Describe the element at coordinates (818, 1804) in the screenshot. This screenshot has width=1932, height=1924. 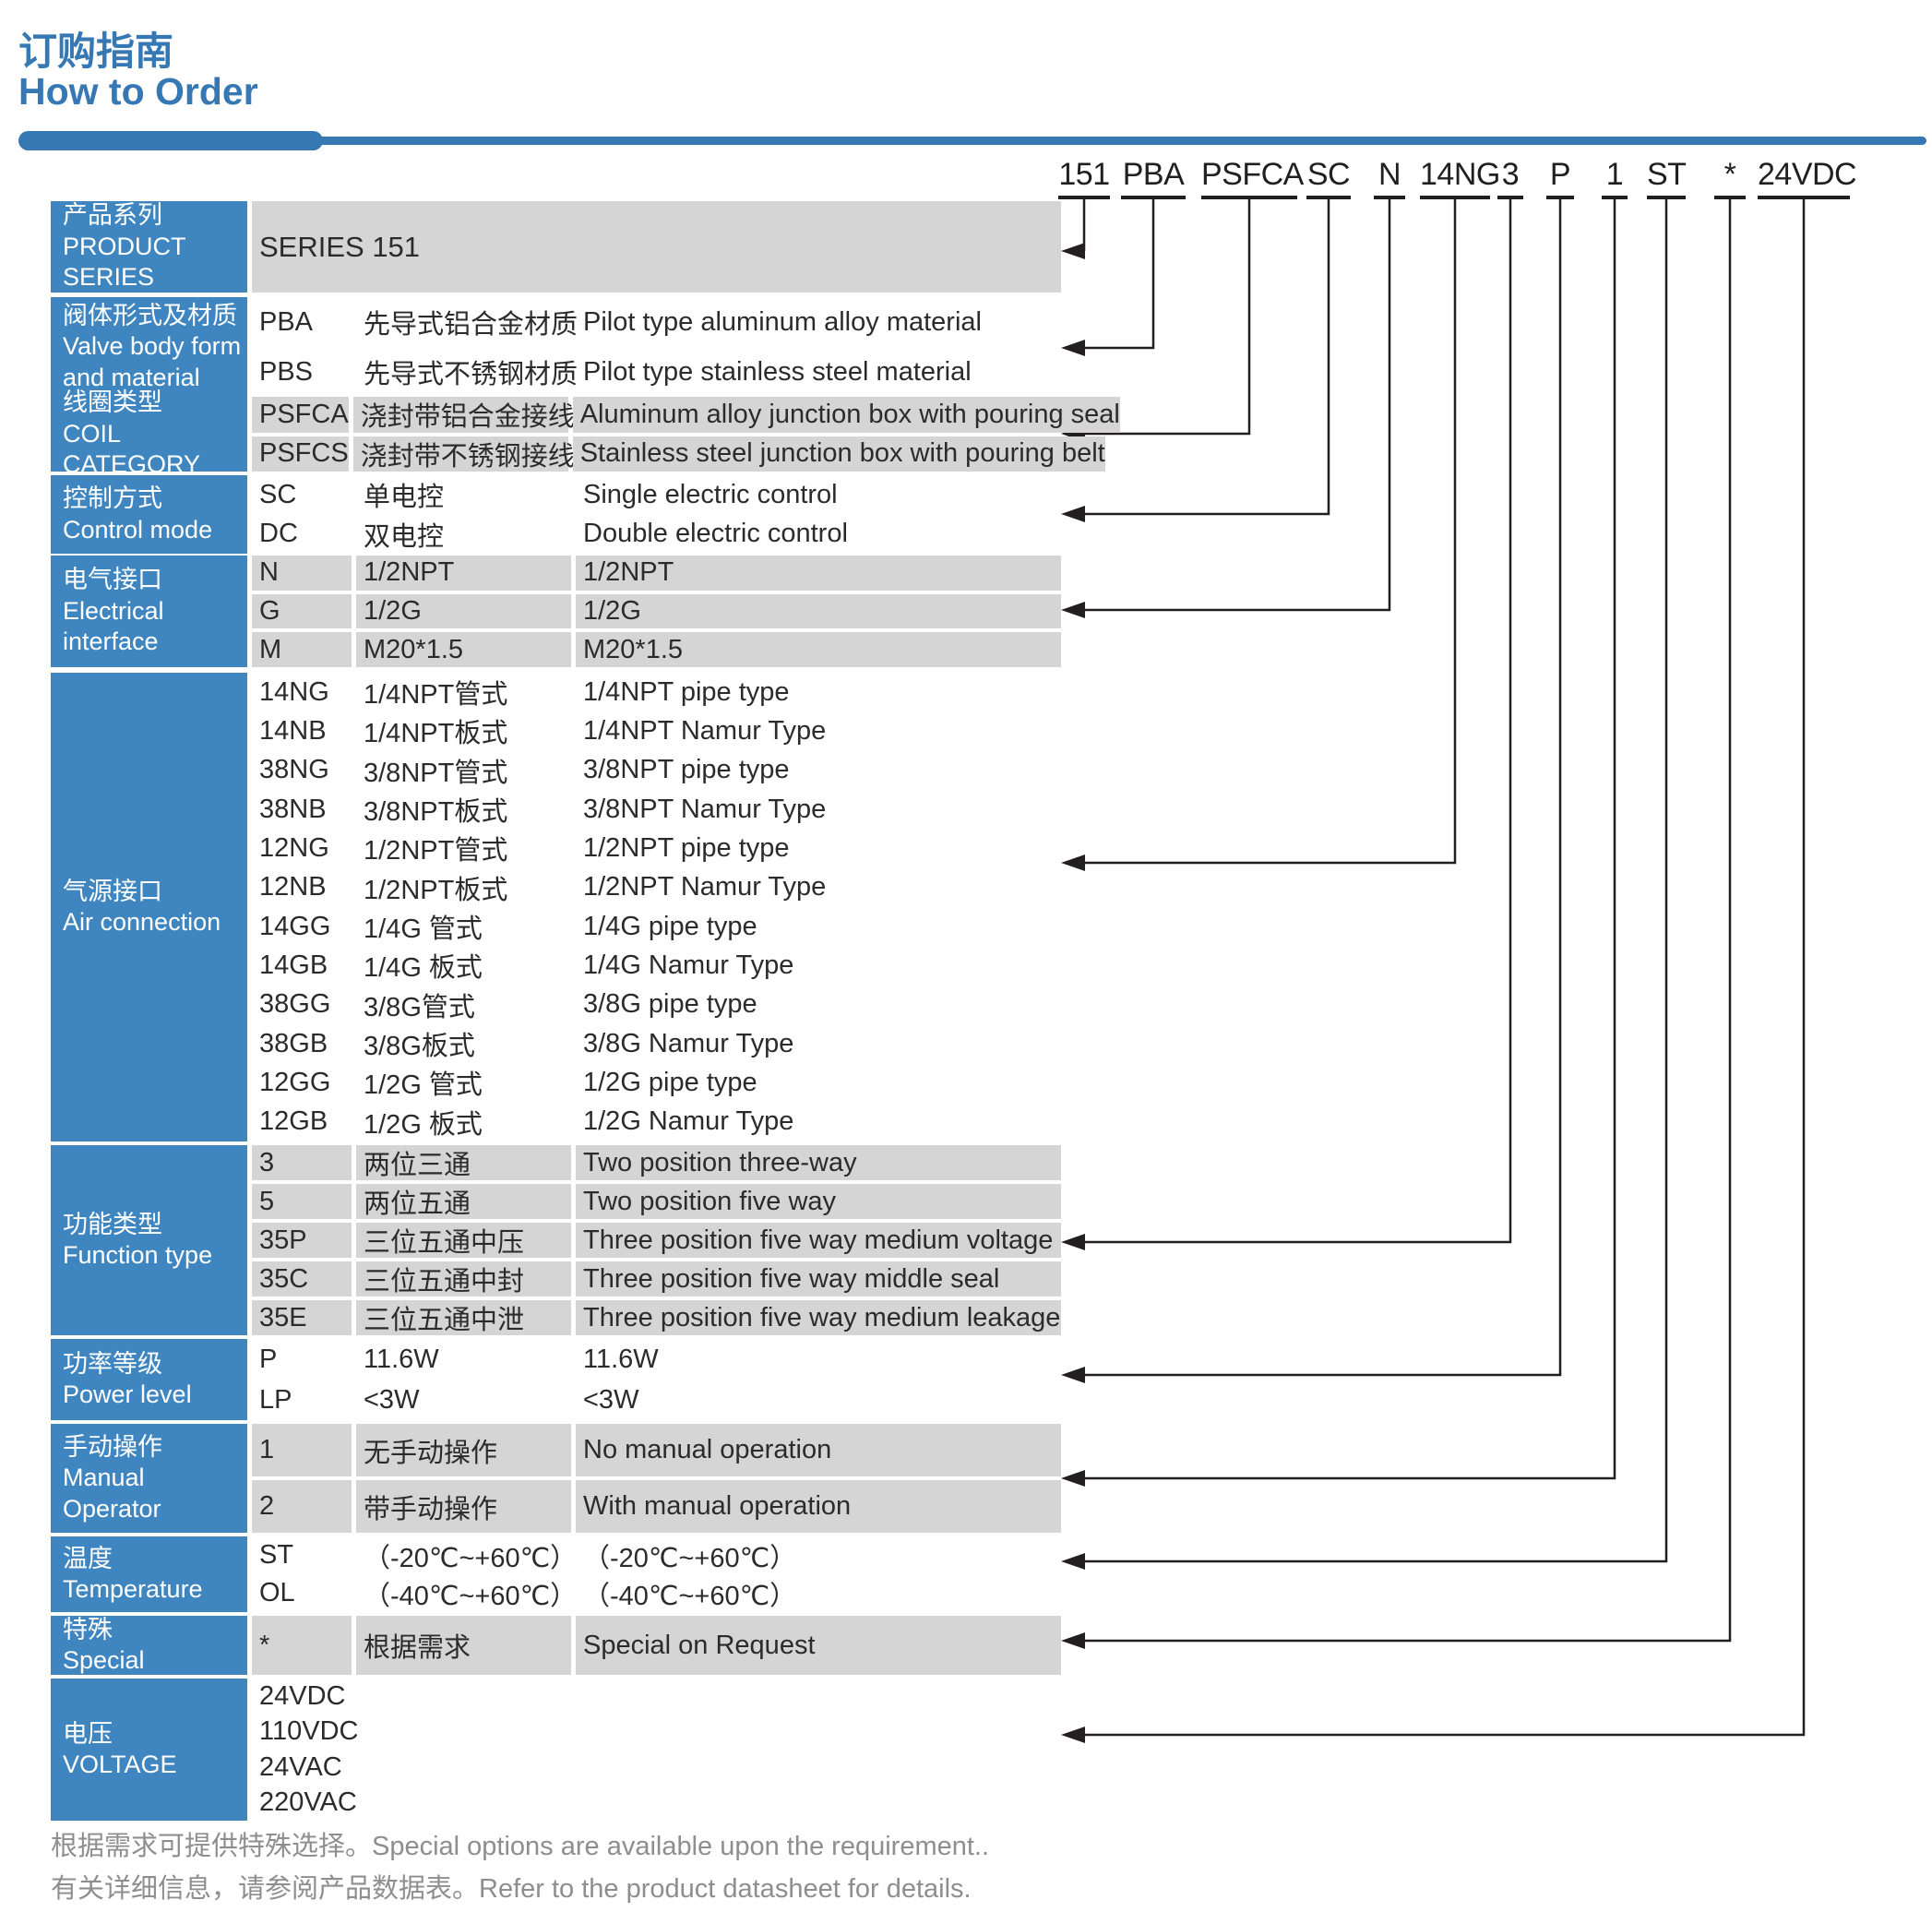
I see `option-desc-en` at that location.